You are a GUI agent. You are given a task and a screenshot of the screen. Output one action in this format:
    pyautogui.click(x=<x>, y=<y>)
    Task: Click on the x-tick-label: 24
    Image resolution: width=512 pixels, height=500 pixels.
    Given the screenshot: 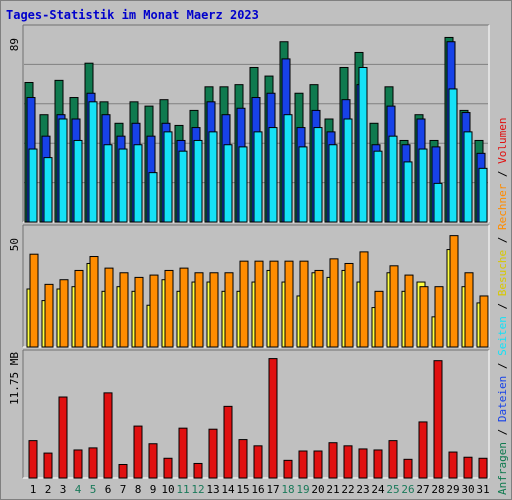 What is the action you would take?
    pyautogui.click(x=378, y=489)
    